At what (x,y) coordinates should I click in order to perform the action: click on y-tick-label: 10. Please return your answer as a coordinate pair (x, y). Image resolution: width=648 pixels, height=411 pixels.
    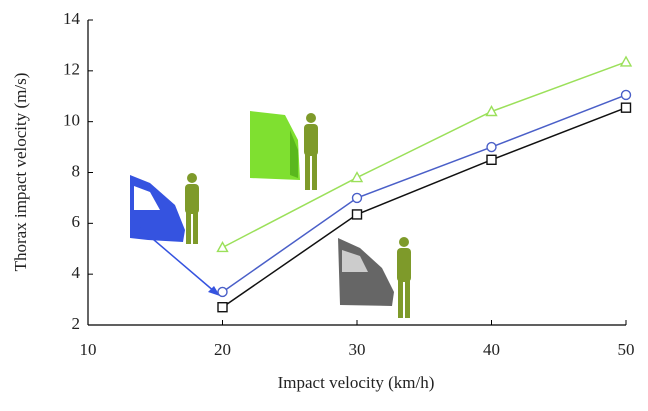
    Looking at the image, I should click on (71, 120).